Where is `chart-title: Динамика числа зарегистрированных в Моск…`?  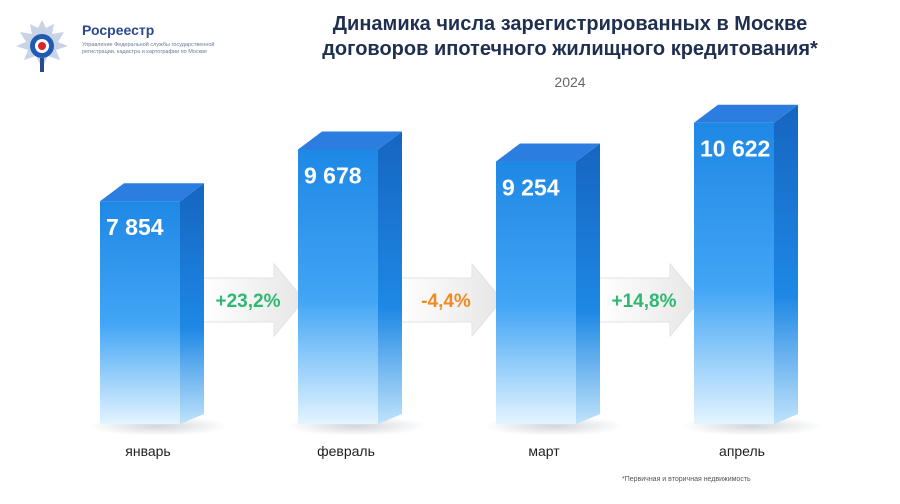
chart-title: Динамика числа зарегистрированных в Моск… is located at coordinates (570, 37).